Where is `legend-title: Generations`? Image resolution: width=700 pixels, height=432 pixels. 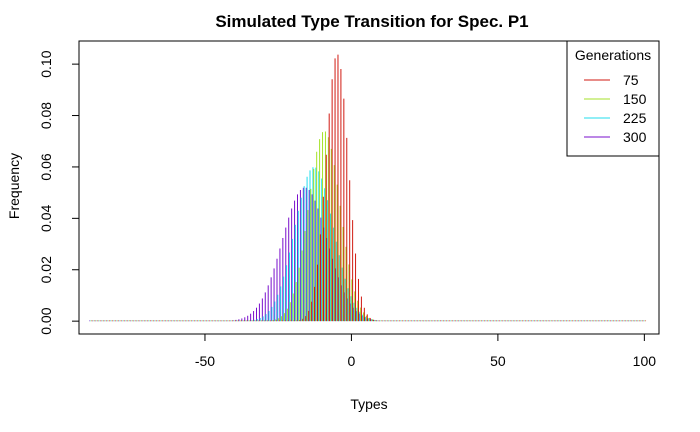
legend-title: Generations is located at coordinates (613, 55).